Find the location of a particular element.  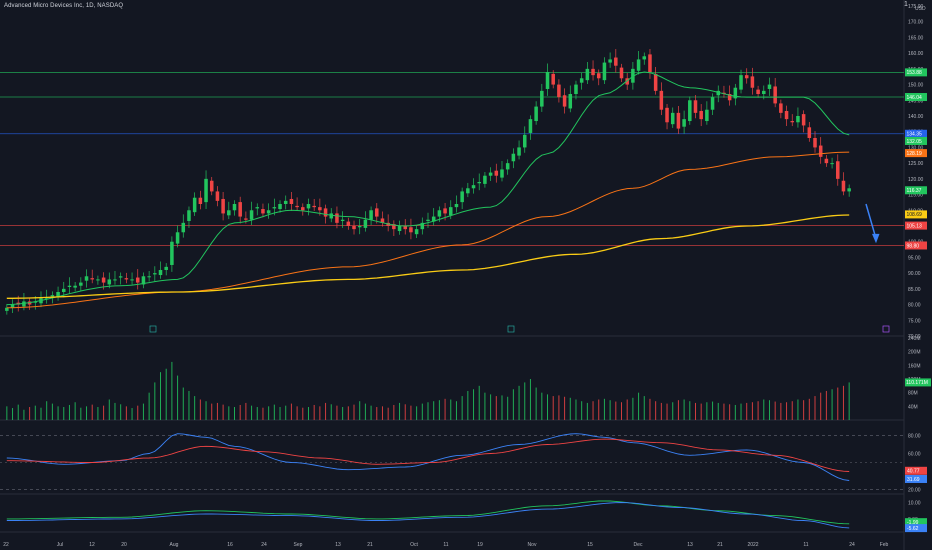

macd-badge-text: -5.62 is located at coordinates (913, 529).